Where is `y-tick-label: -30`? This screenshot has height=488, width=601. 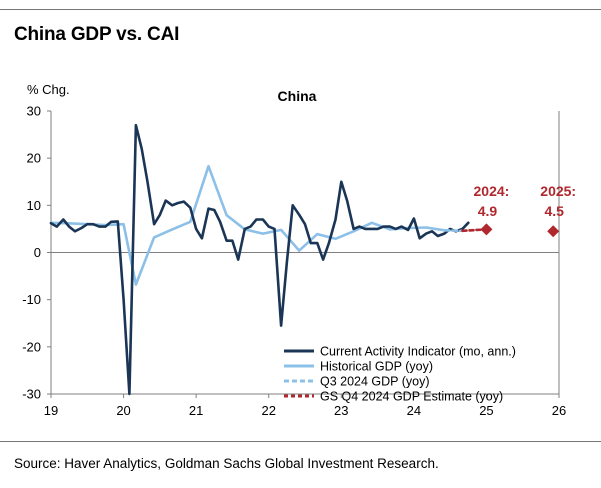
y-tick-label: -30 is located at coordinates (31, 394).